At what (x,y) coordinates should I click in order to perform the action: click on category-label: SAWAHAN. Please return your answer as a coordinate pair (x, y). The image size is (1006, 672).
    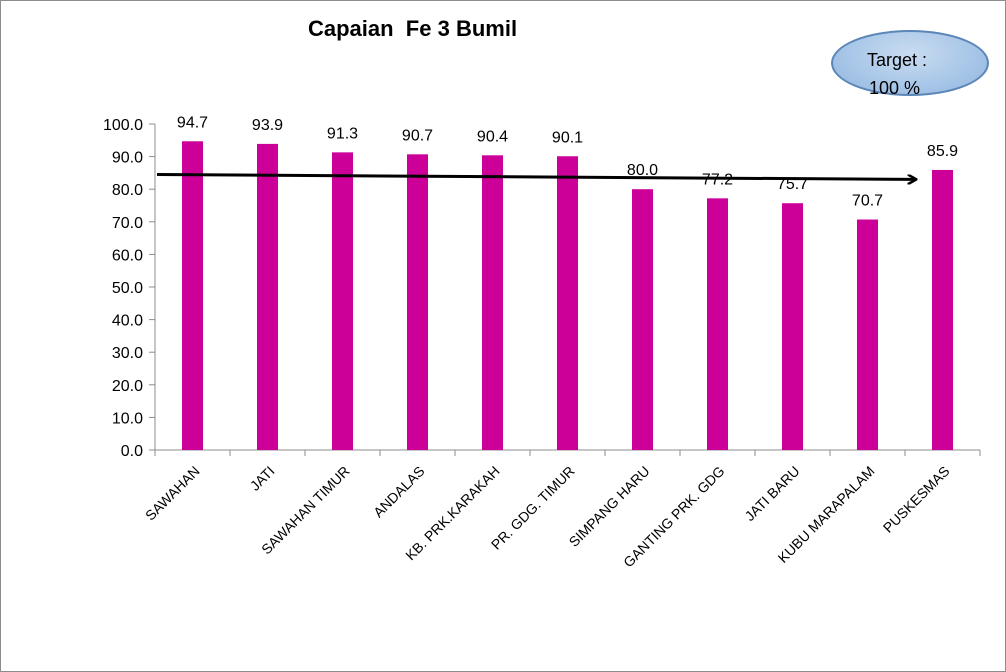
    Looking at the image, I should click on (172, 493).